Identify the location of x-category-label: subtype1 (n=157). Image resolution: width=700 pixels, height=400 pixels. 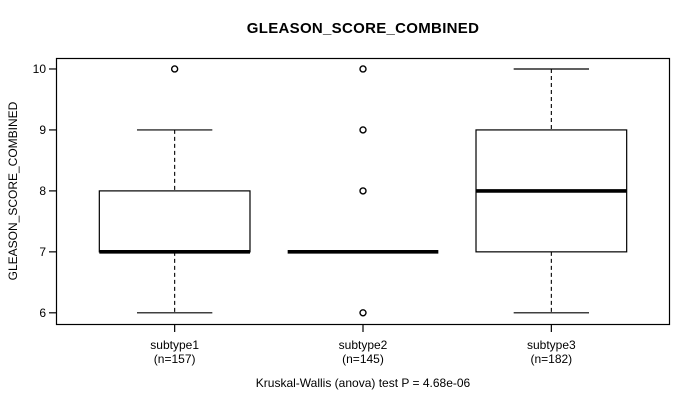
(175, 352).